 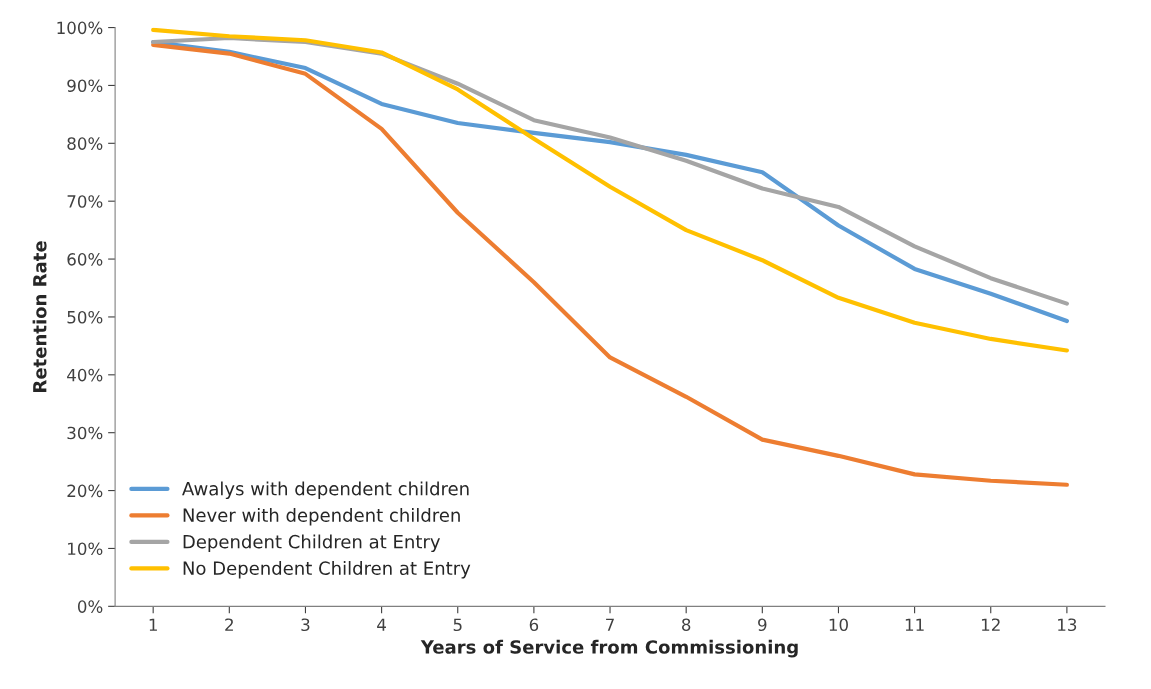 I want to click on x-tick-label: 13, so click(x=1067, y=625).